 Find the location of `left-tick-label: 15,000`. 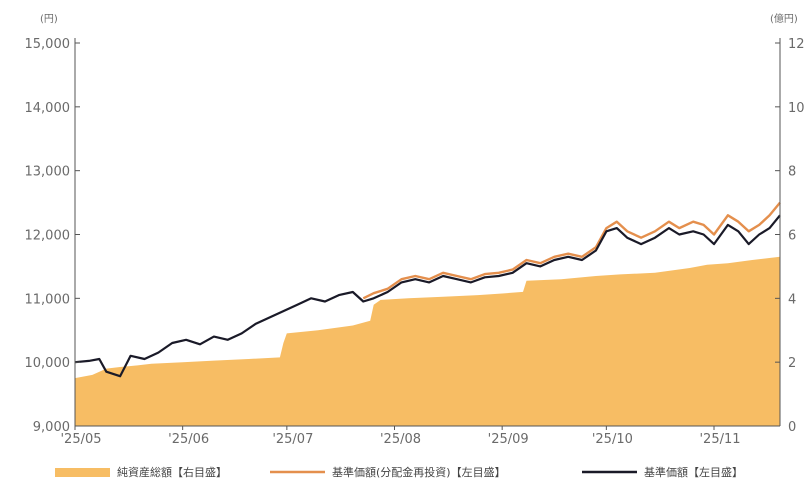

left-tick-label: 15,000 is located at coordinates (48, 44).